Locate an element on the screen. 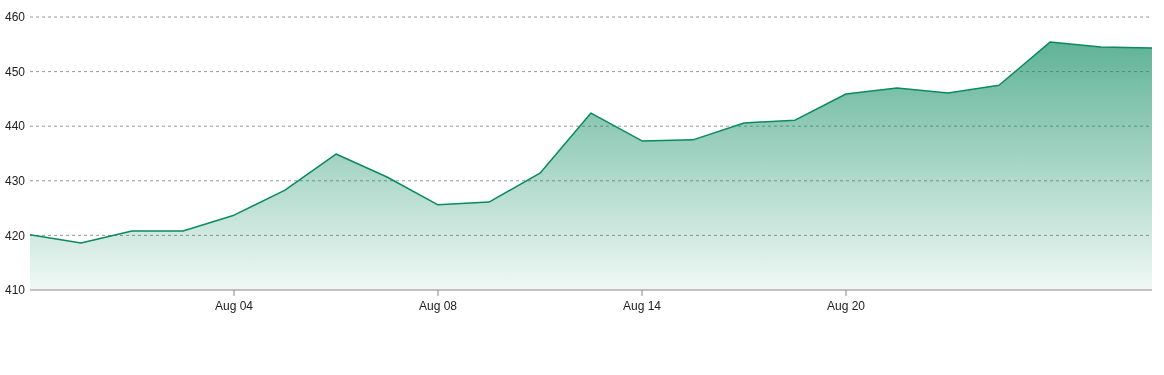 Image resolution: width=1164 pixels, height=375 pixels. x-tick-label: Aug 08 is located at coordinates (438, 306).